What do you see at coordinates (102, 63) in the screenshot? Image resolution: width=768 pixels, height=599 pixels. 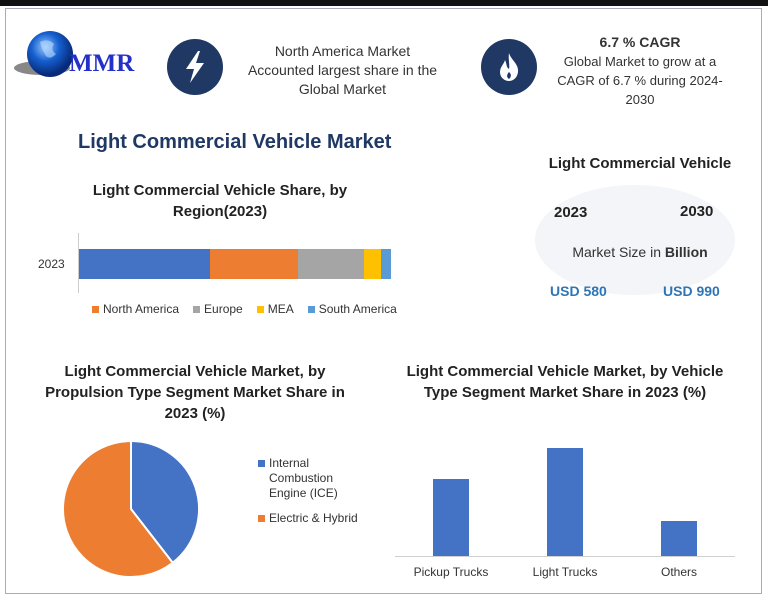 I see `logo-text: MMR` at bounding box center [102, 63].